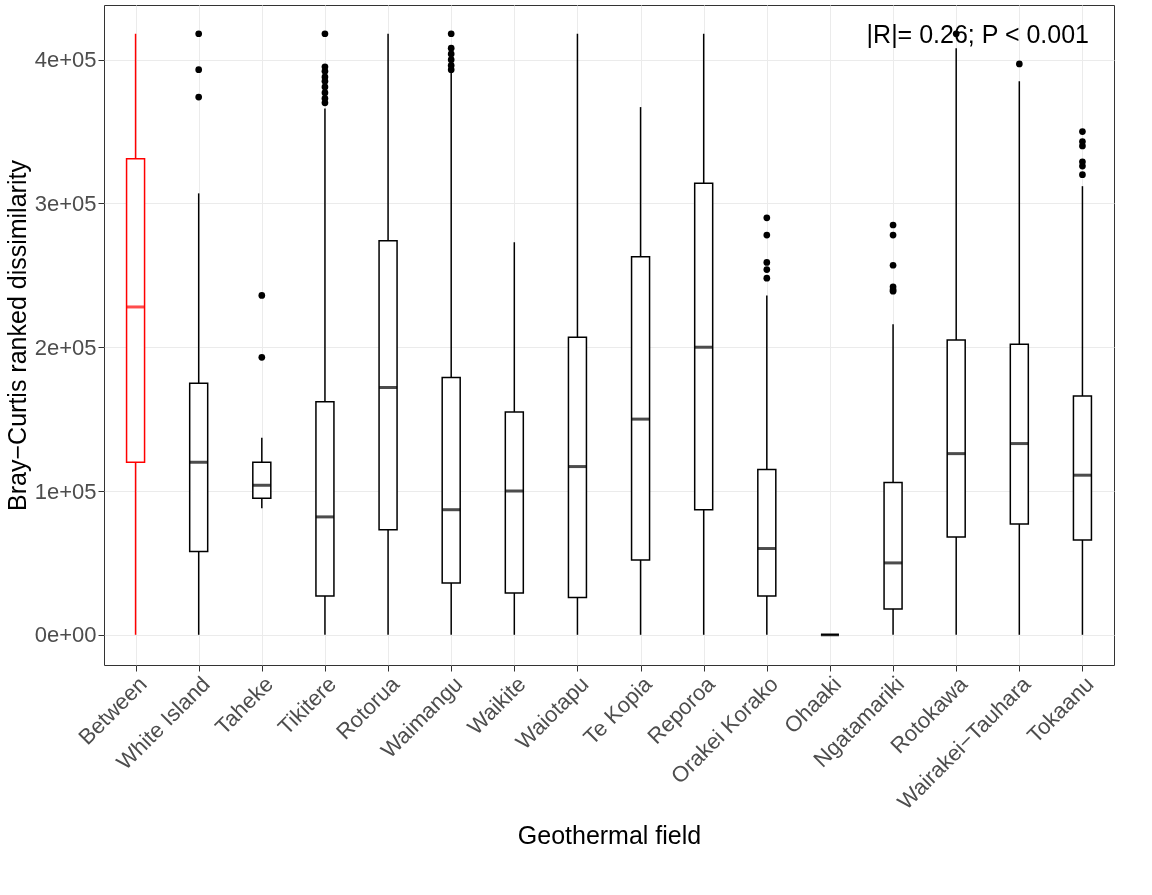 The height and width of the screenshot is (895, 1152). Describe the element at coordinates (16, 335) in the screenshot. I see `y-axis-title: Bray−Curtis ranked dissimilarity` at that location.